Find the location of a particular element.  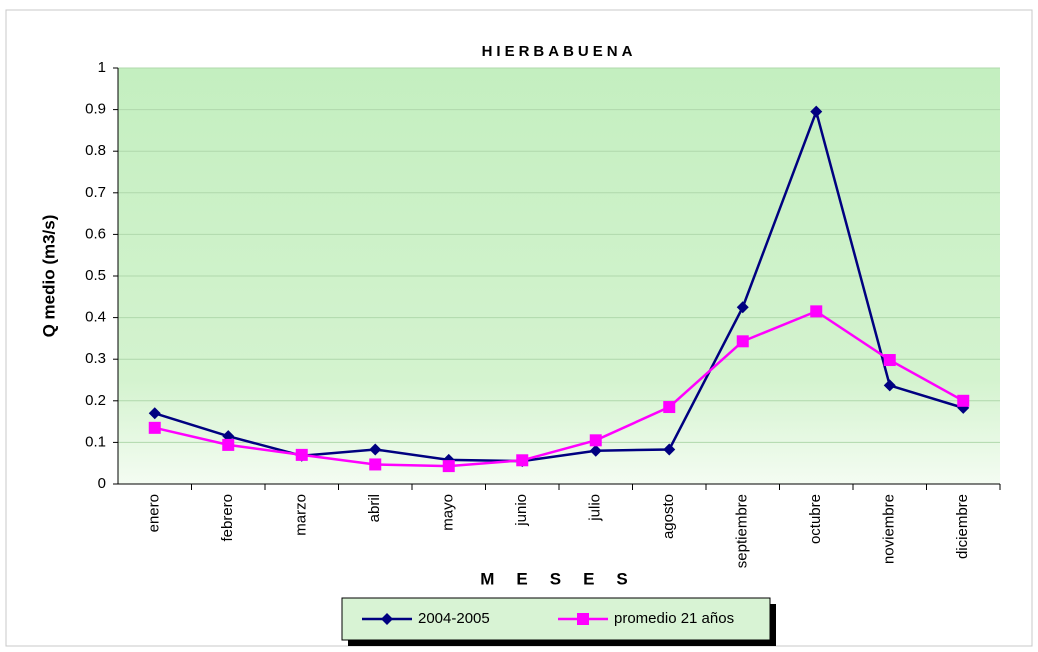

y-axis-label: Q medio (m3/s) is located at coordinates (48, 276).